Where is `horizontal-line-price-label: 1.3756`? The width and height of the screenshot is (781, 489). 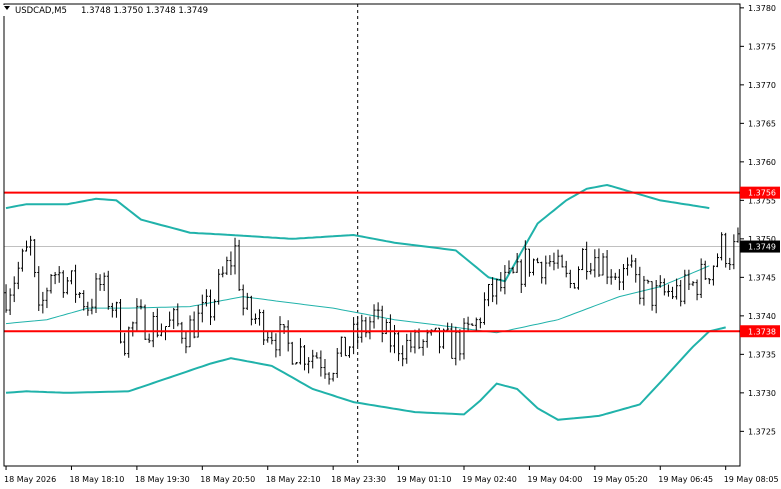 horizontal-line-price-label: 1.3756 is located at coordinates (762, 193).